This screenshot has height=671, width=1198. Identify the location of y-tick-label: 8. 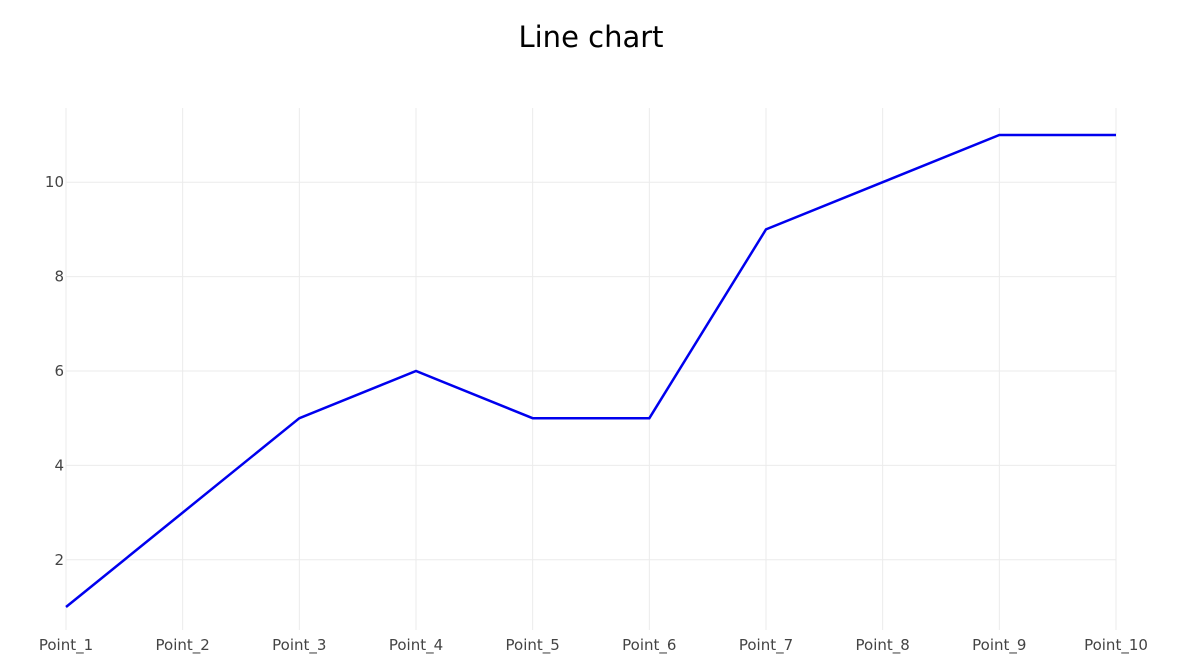
(59, 277).